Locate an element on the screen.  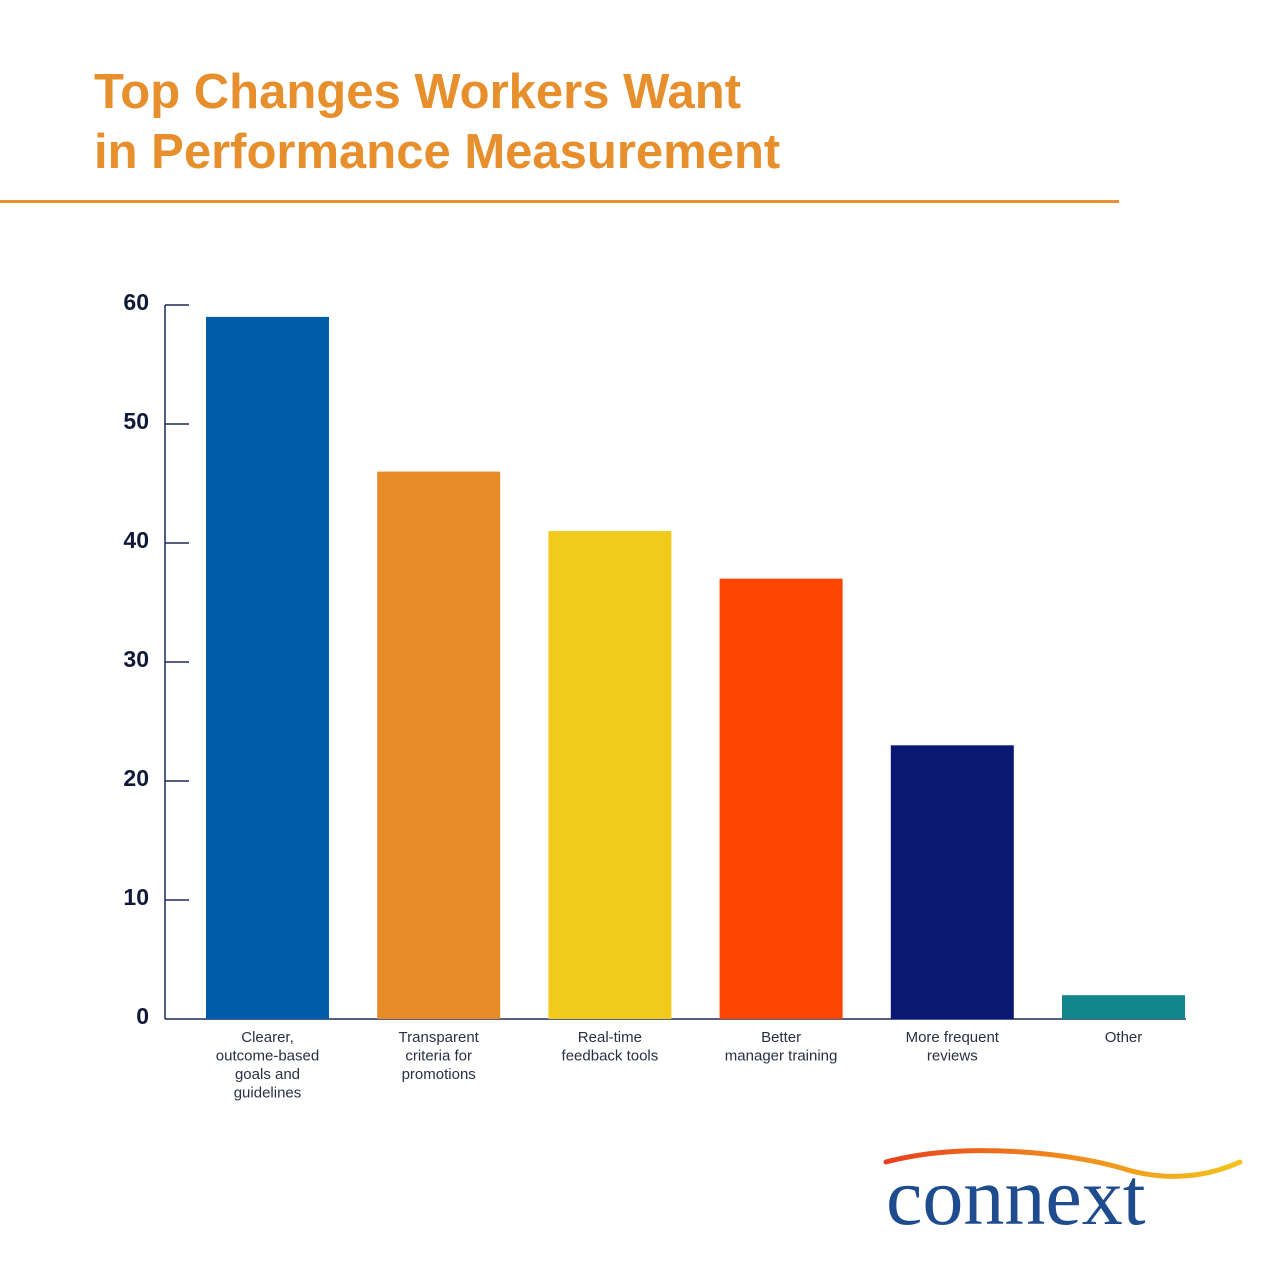
chart-title-line-2: in Performance Measurement is located at coordinates (437, 152).